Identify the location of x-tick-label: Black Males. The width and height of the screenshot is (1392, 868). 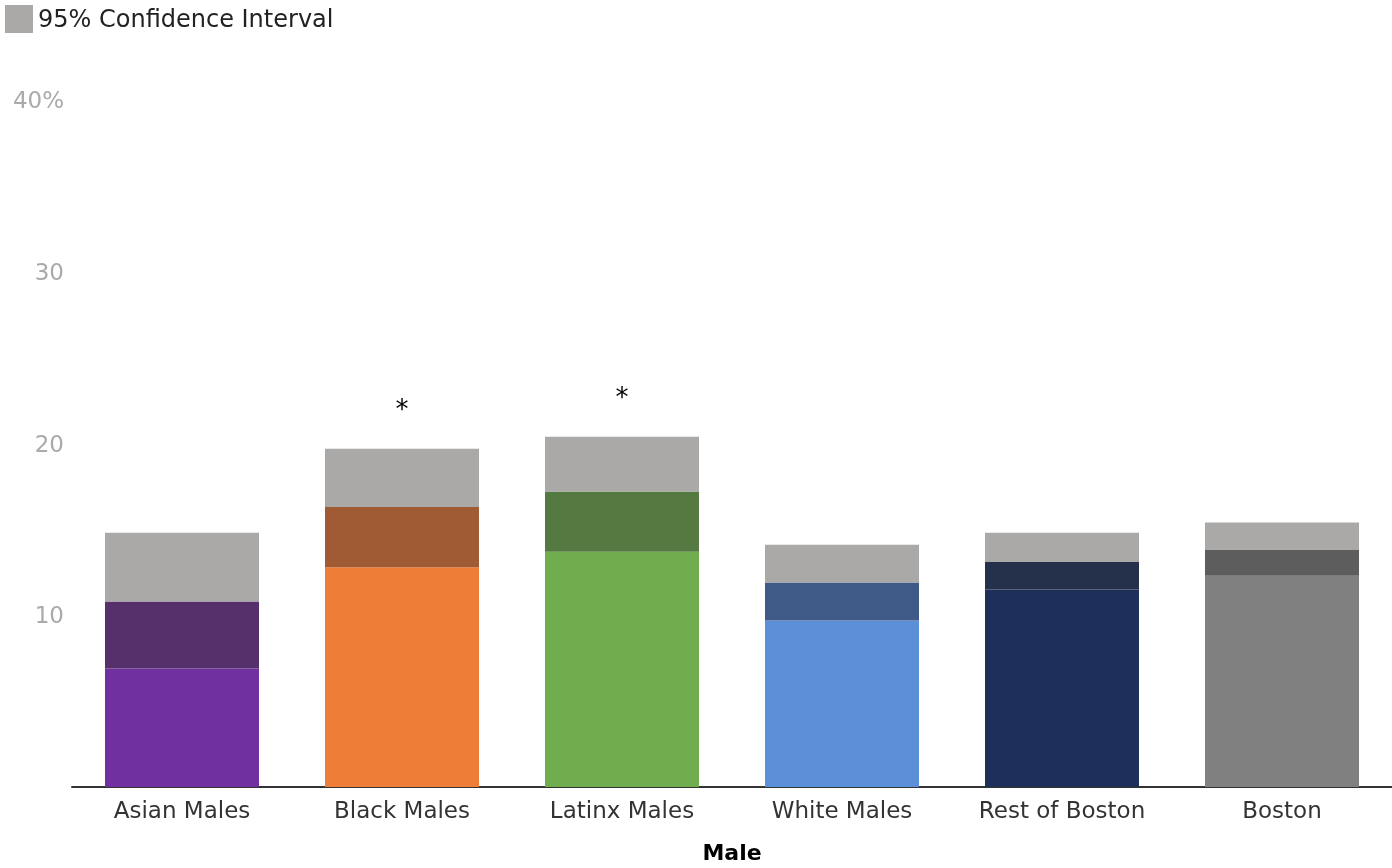
(402, 810).